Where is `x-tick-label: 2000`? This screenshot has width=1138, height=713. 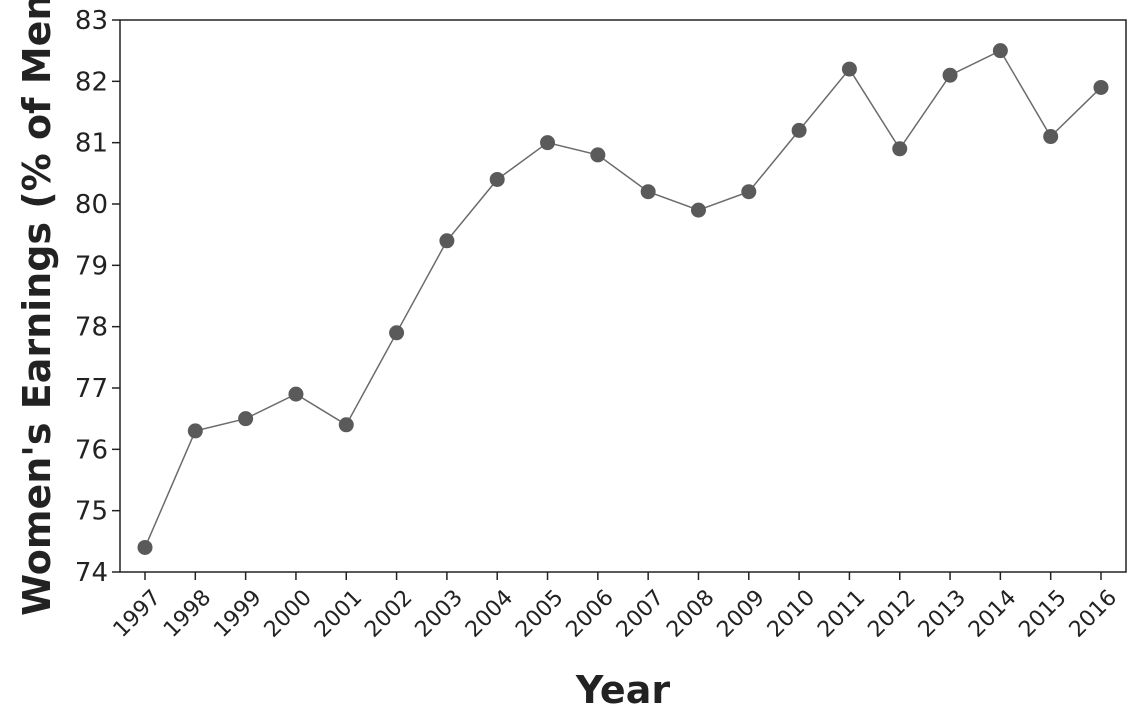 x-tick-label: 2000 is located at coordinates (288, 613).